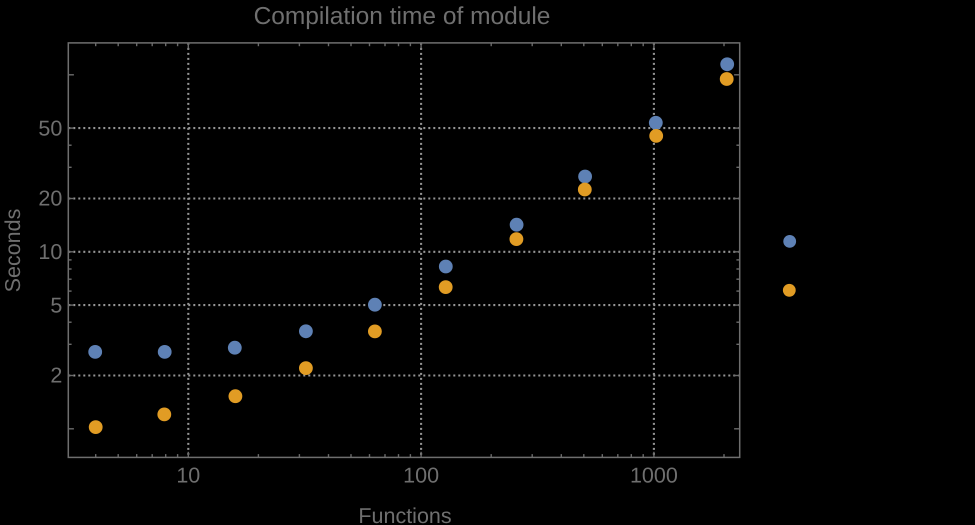 Image resolution: width=975 pixels, height=525 pixels. I want to click on svg-text: Seconds, so click(13, 251).